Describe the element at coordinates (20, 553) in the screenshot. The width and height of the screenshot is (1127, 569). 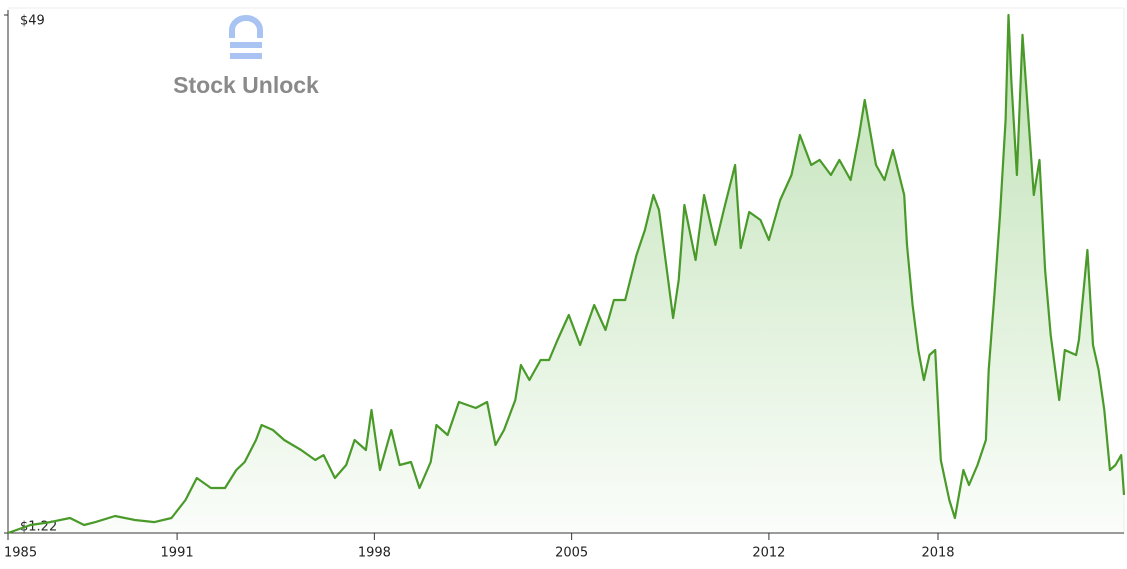
I see `x-tick-label: 1985` at that location.